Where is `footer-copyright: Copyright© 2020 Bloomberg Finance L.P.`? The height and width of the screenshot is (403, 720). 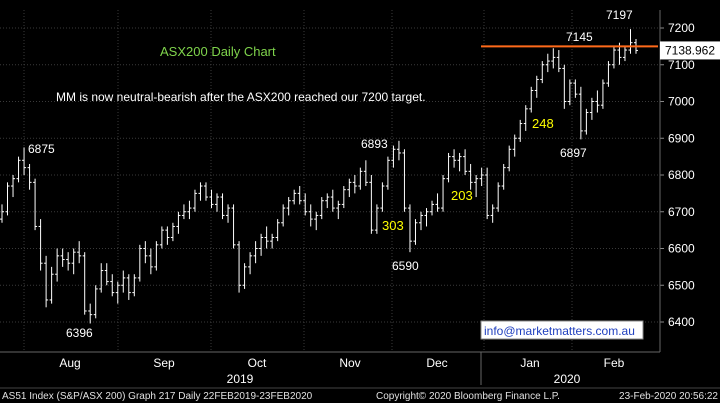
footer-copyright: Copyright© 2020 Bloomberg Finance L.P. is located at coordinates (468, 396).